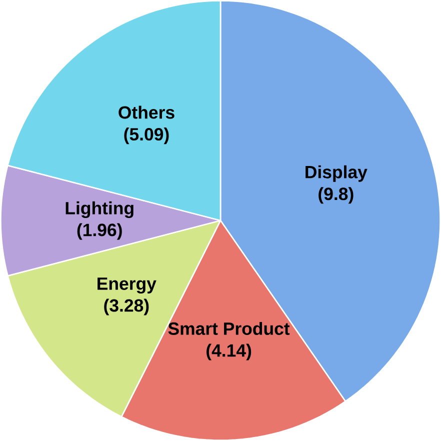 Image resolution: width=441 pixels, height=441 pixels. I want to click on data-label: (3.28), so click(126, 307).